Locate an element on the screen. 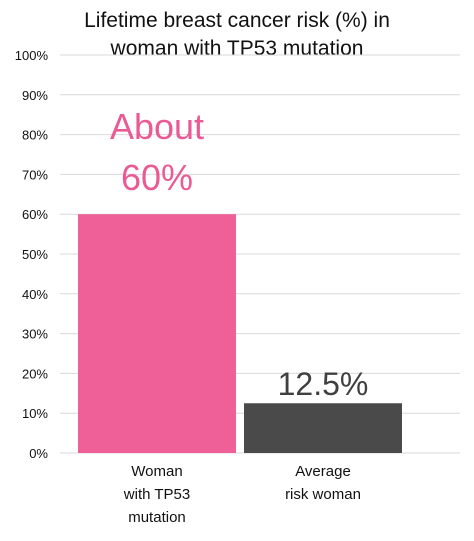 The width and height of the screenshot is (474, 541). chart-title-line-2: woman with TP53 mutation is located at coordinates (237, 48).